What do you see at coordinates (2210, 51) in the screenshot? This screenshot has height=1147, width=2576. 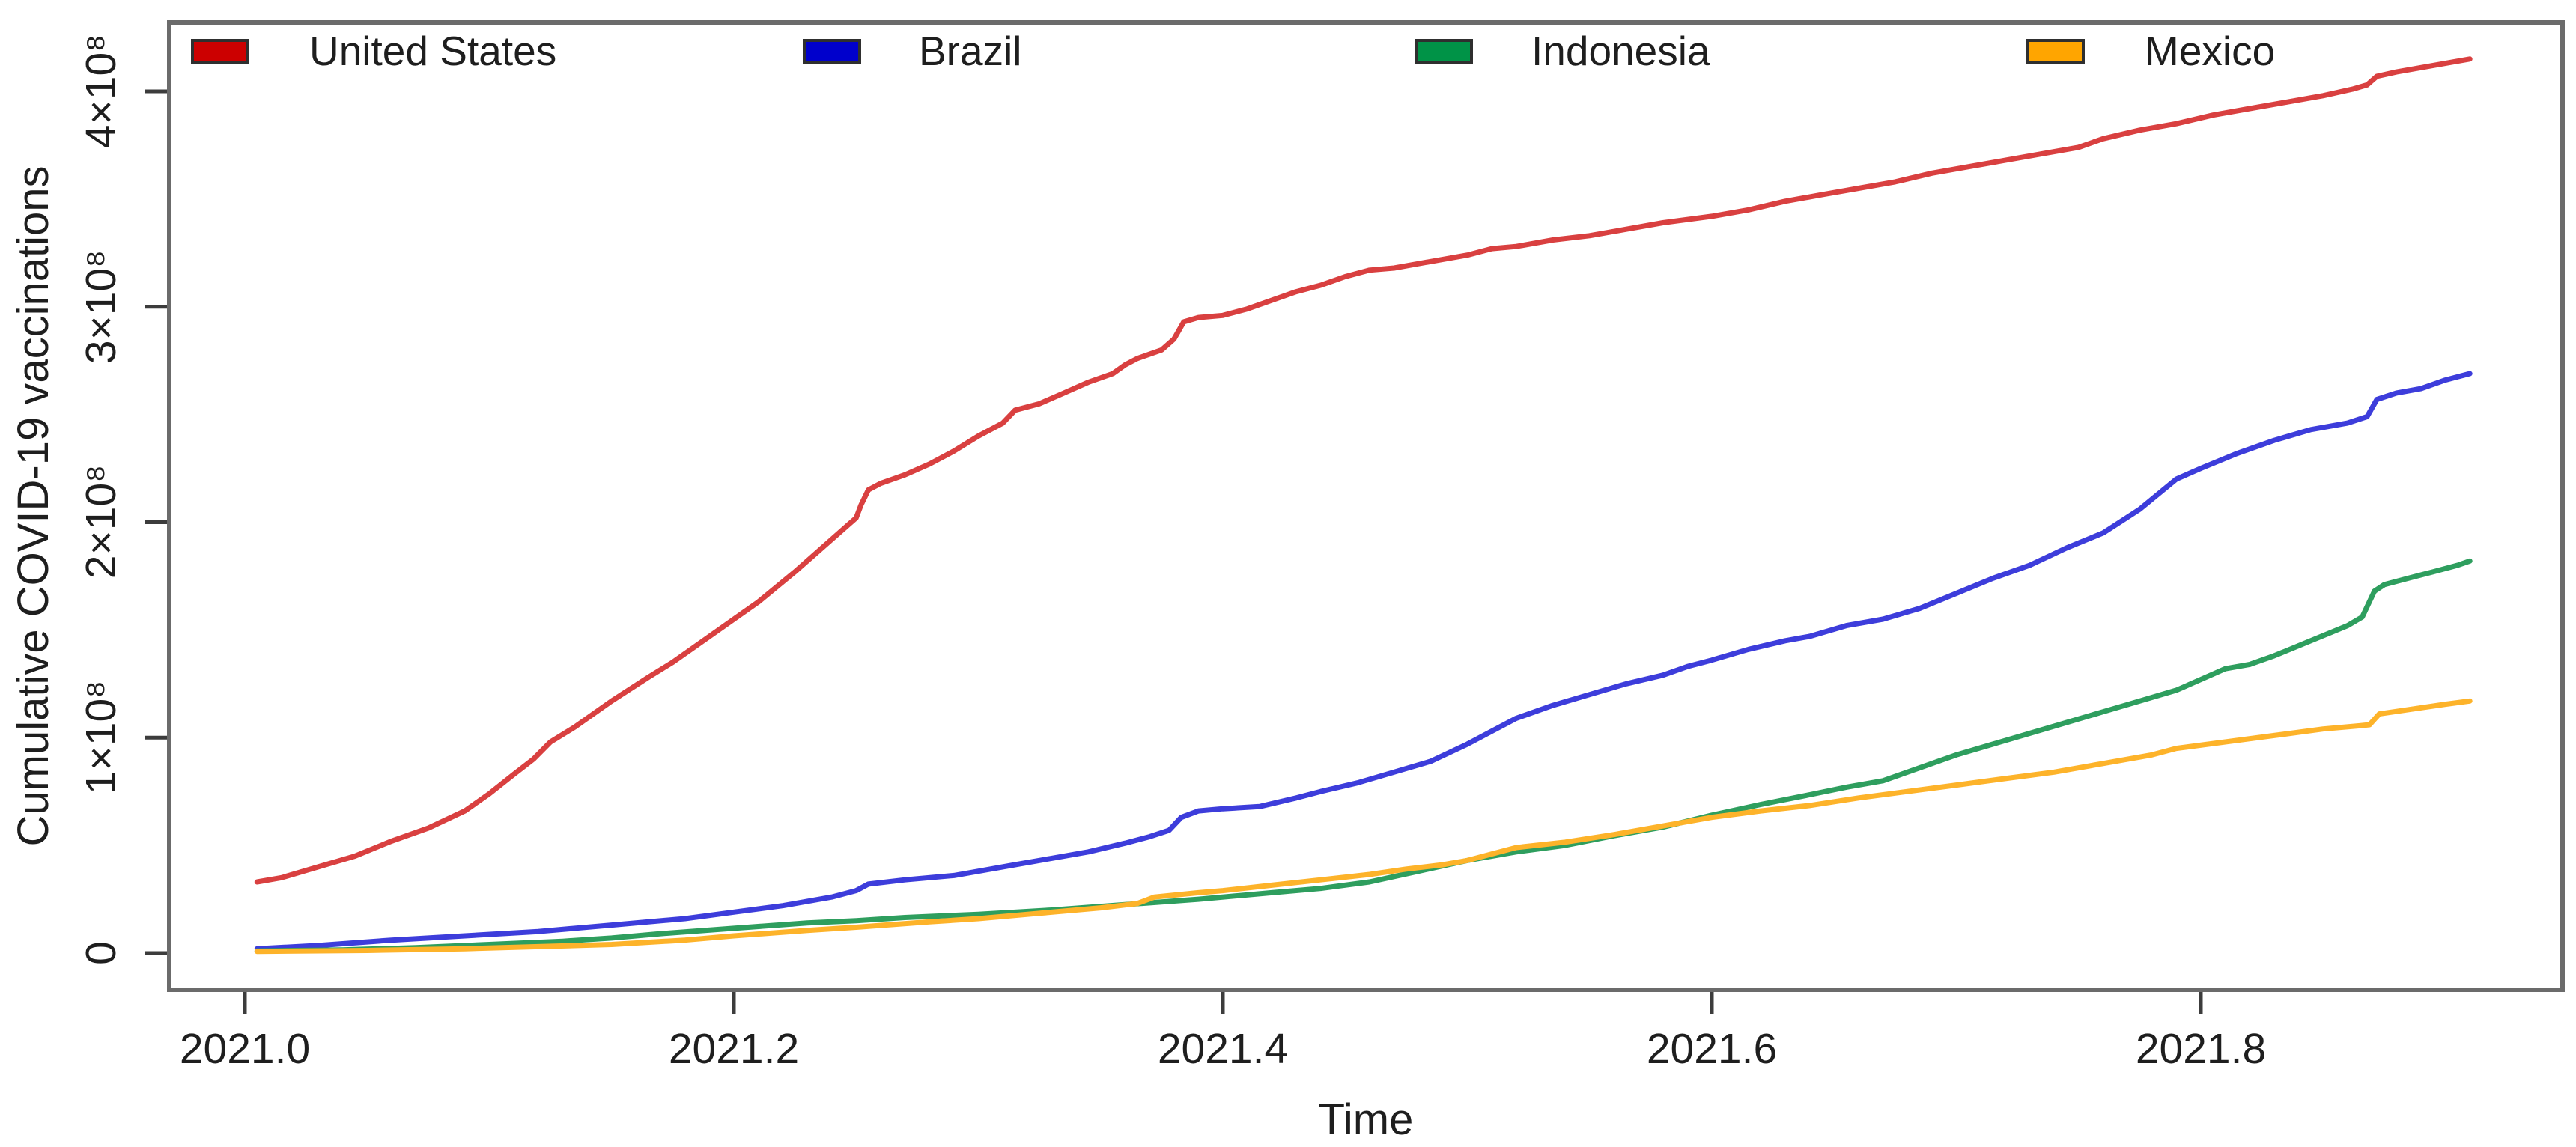 I see `legend-label-mexico: Mexico` at bounding box center [2210, 51].